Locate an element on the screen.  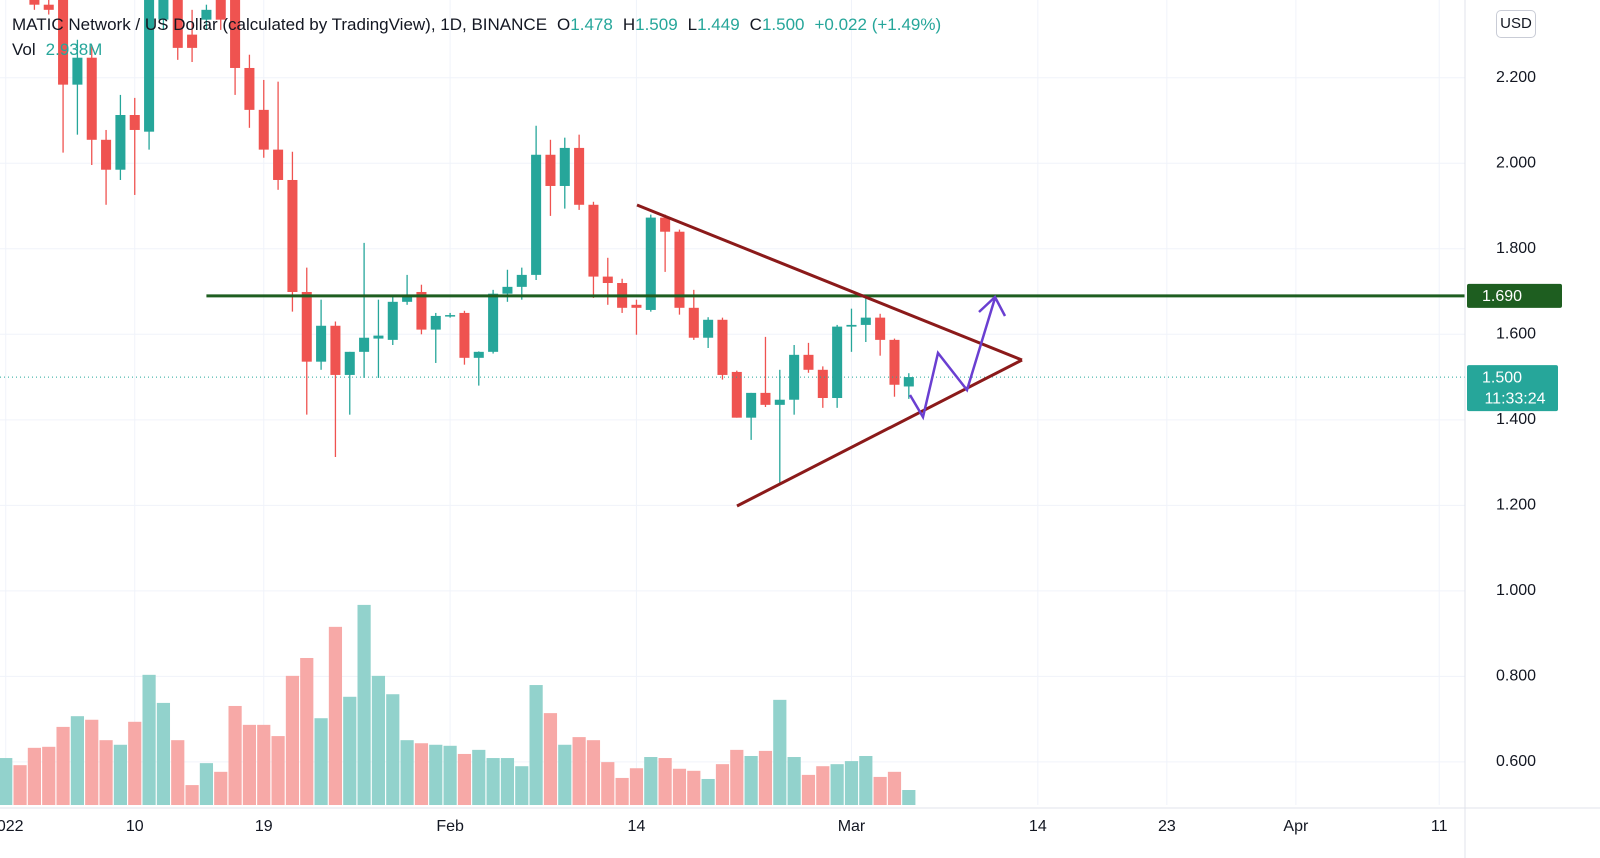
volume-title: Vol is located at coordinates (24, 49).